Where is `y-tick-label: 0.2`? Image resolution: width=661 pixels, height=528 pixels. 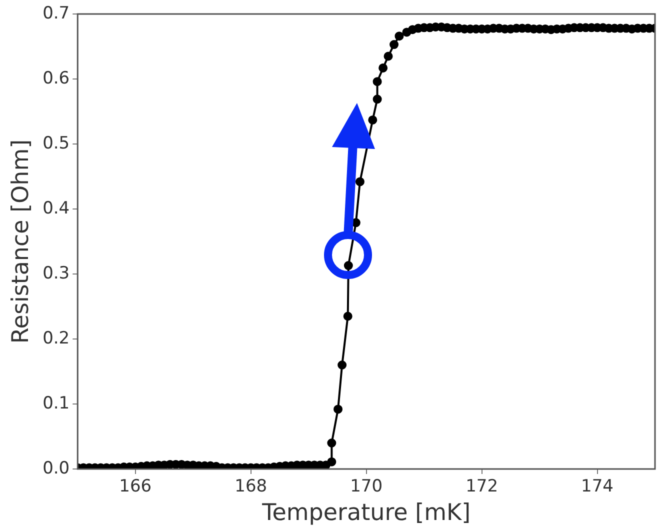 y-tick-label: 0.2 is located at coordinates (56, 338).